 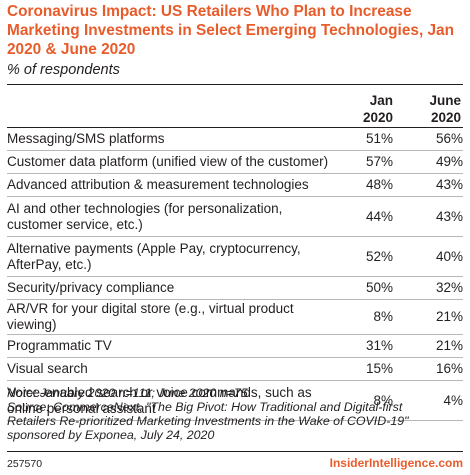 What do you see at coordinates (361, 369) in the screenshot?
I see `value-jan-2020: 15%` at bounding box center [361, 369].